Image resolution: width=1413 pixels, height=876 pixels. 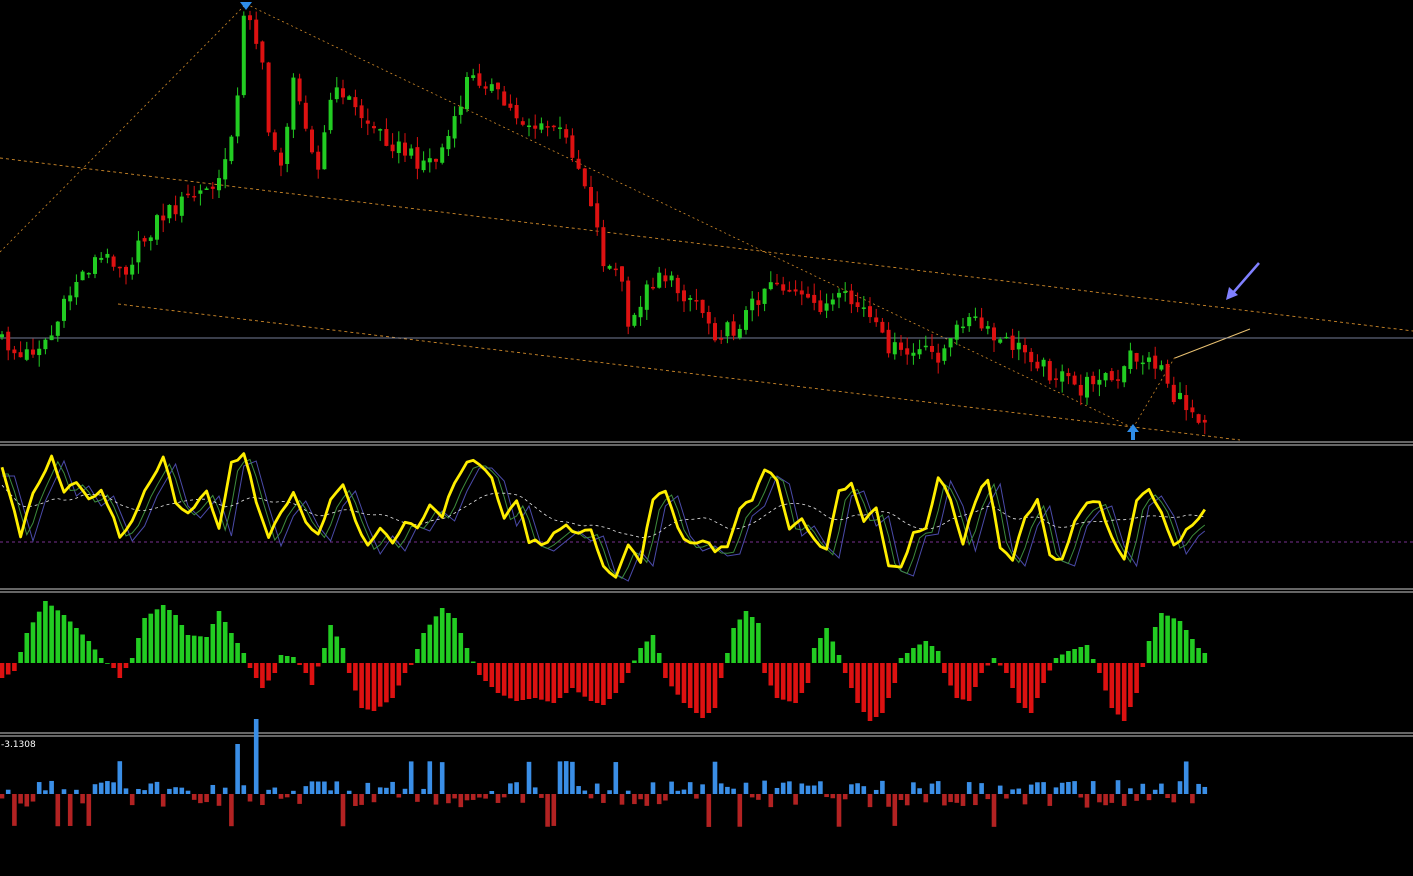 I want to click on momentum-histogram-panel, so click(x=604, y=661).